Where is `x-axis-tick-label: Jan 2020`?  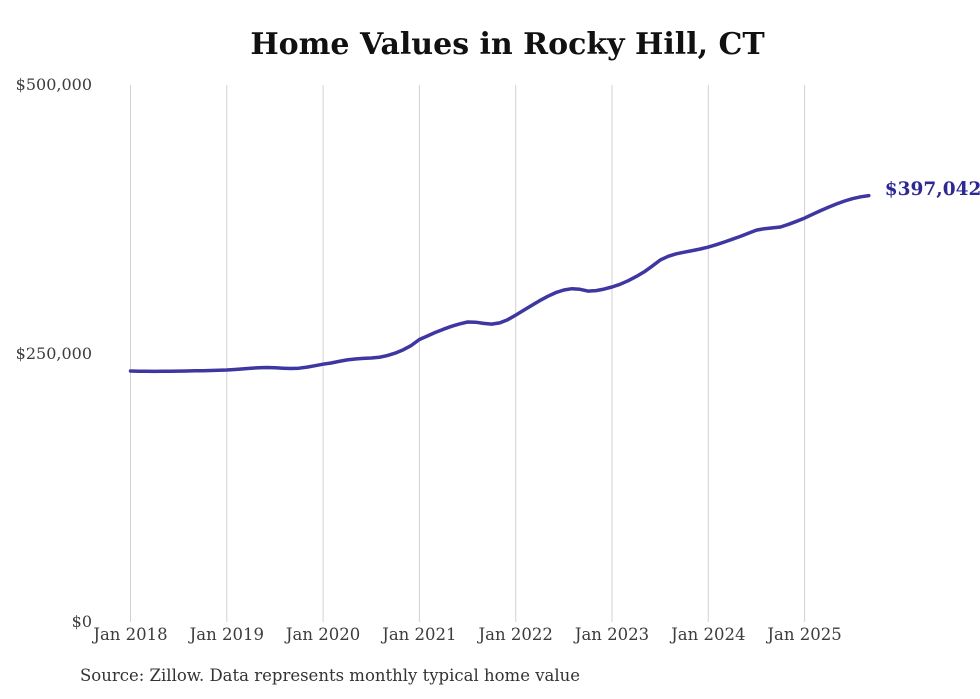
x-axis-tick-label: Jan 2020 is located at coordinates (323, 634).